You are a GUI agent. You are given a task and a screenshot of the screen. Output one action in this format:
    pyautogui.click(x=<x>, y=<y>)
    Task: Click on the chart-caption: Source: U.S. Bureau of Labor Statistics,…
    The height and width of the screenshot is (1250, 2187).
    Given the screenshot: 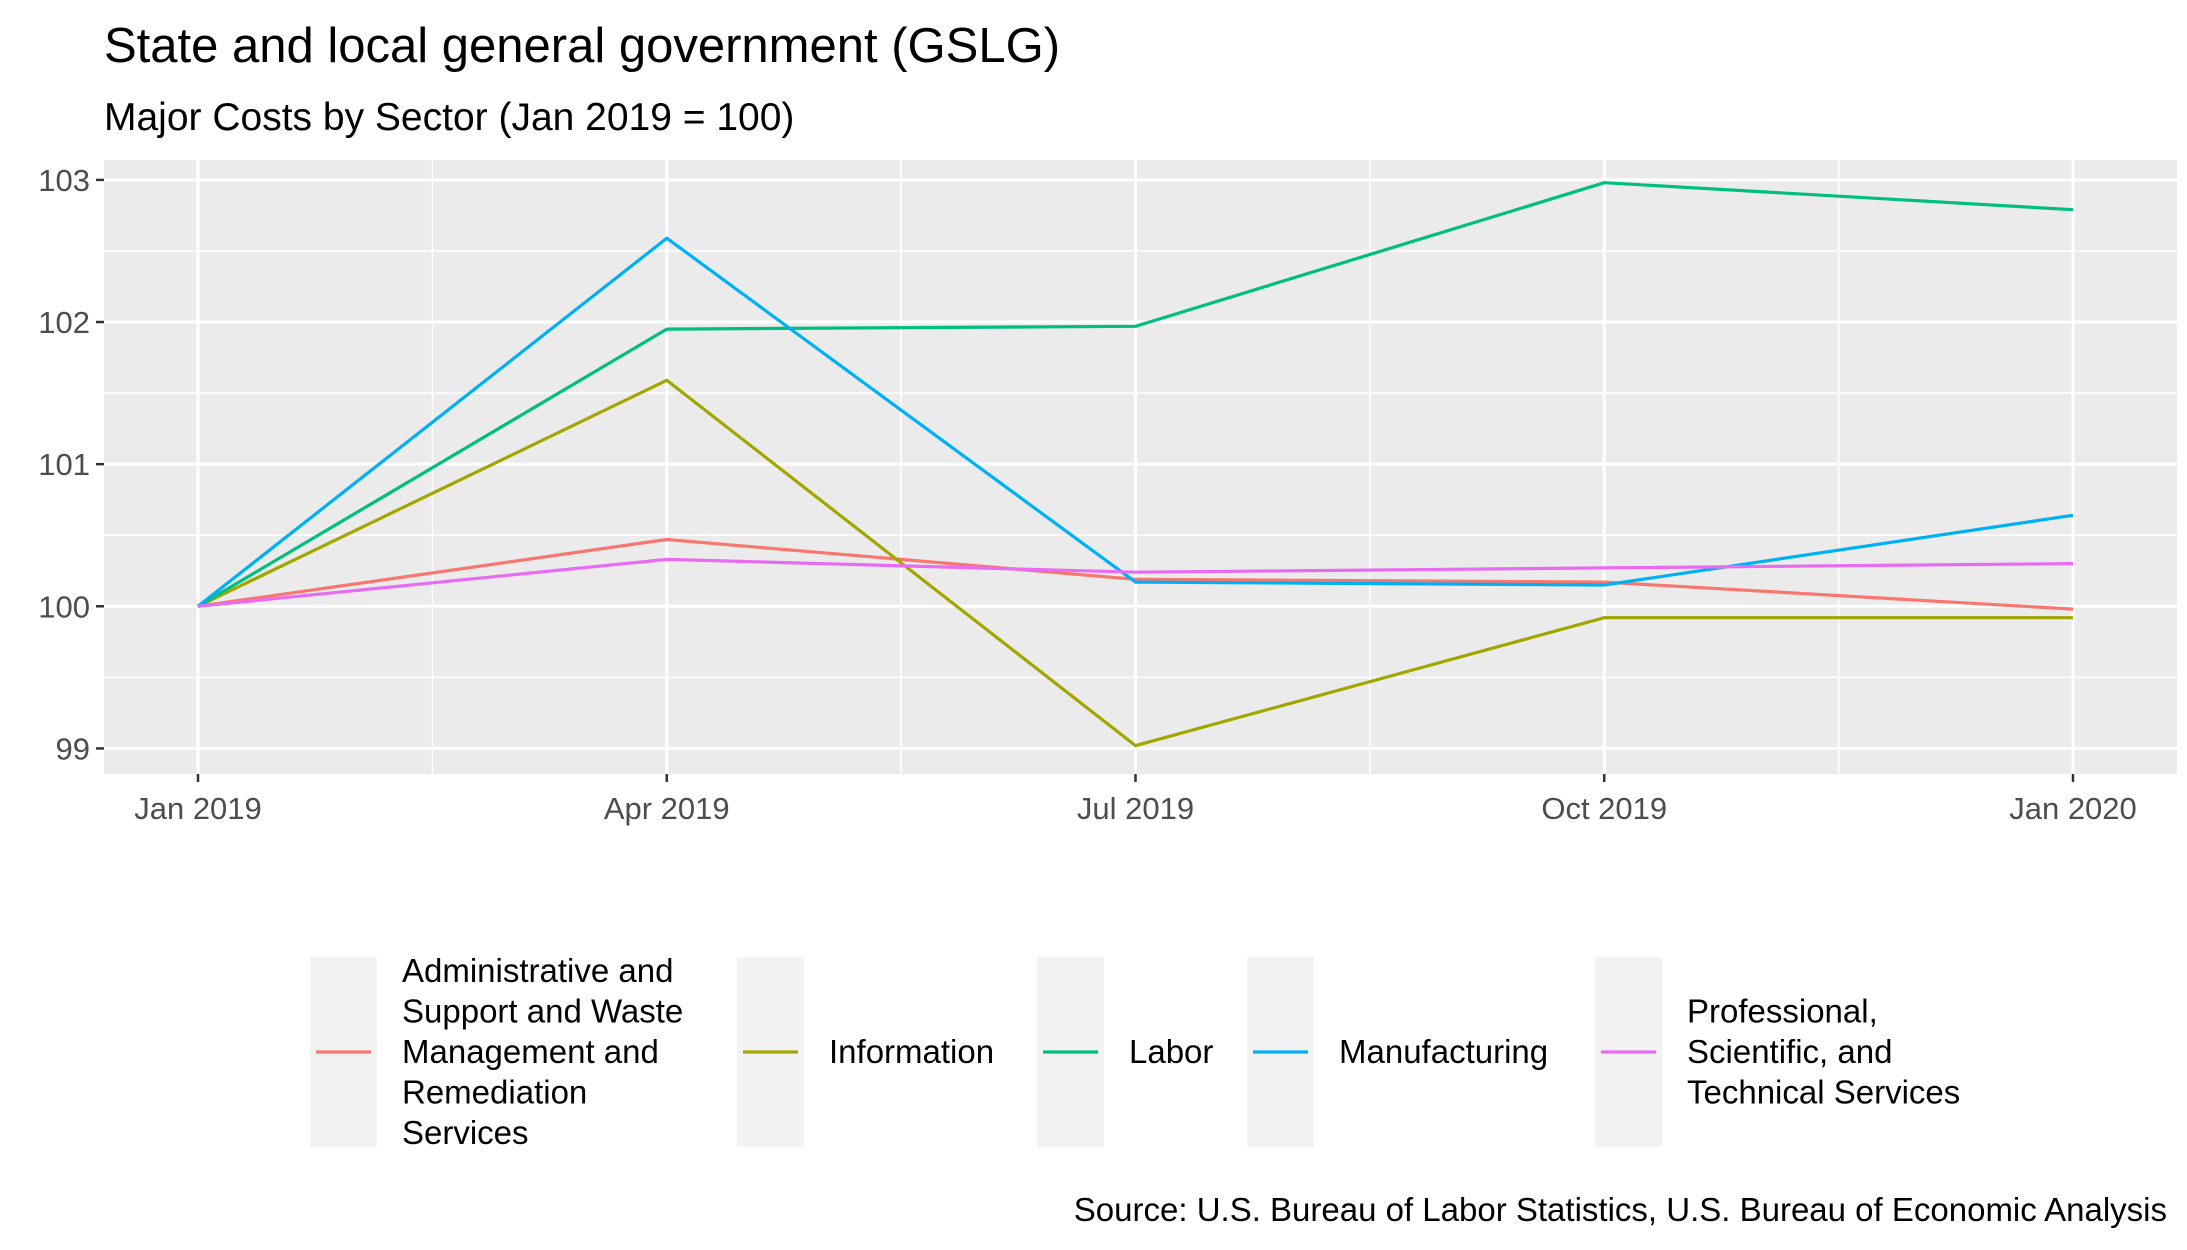 What is the action you would take?
    pyautogui.click(x=1620, y=1209)
    